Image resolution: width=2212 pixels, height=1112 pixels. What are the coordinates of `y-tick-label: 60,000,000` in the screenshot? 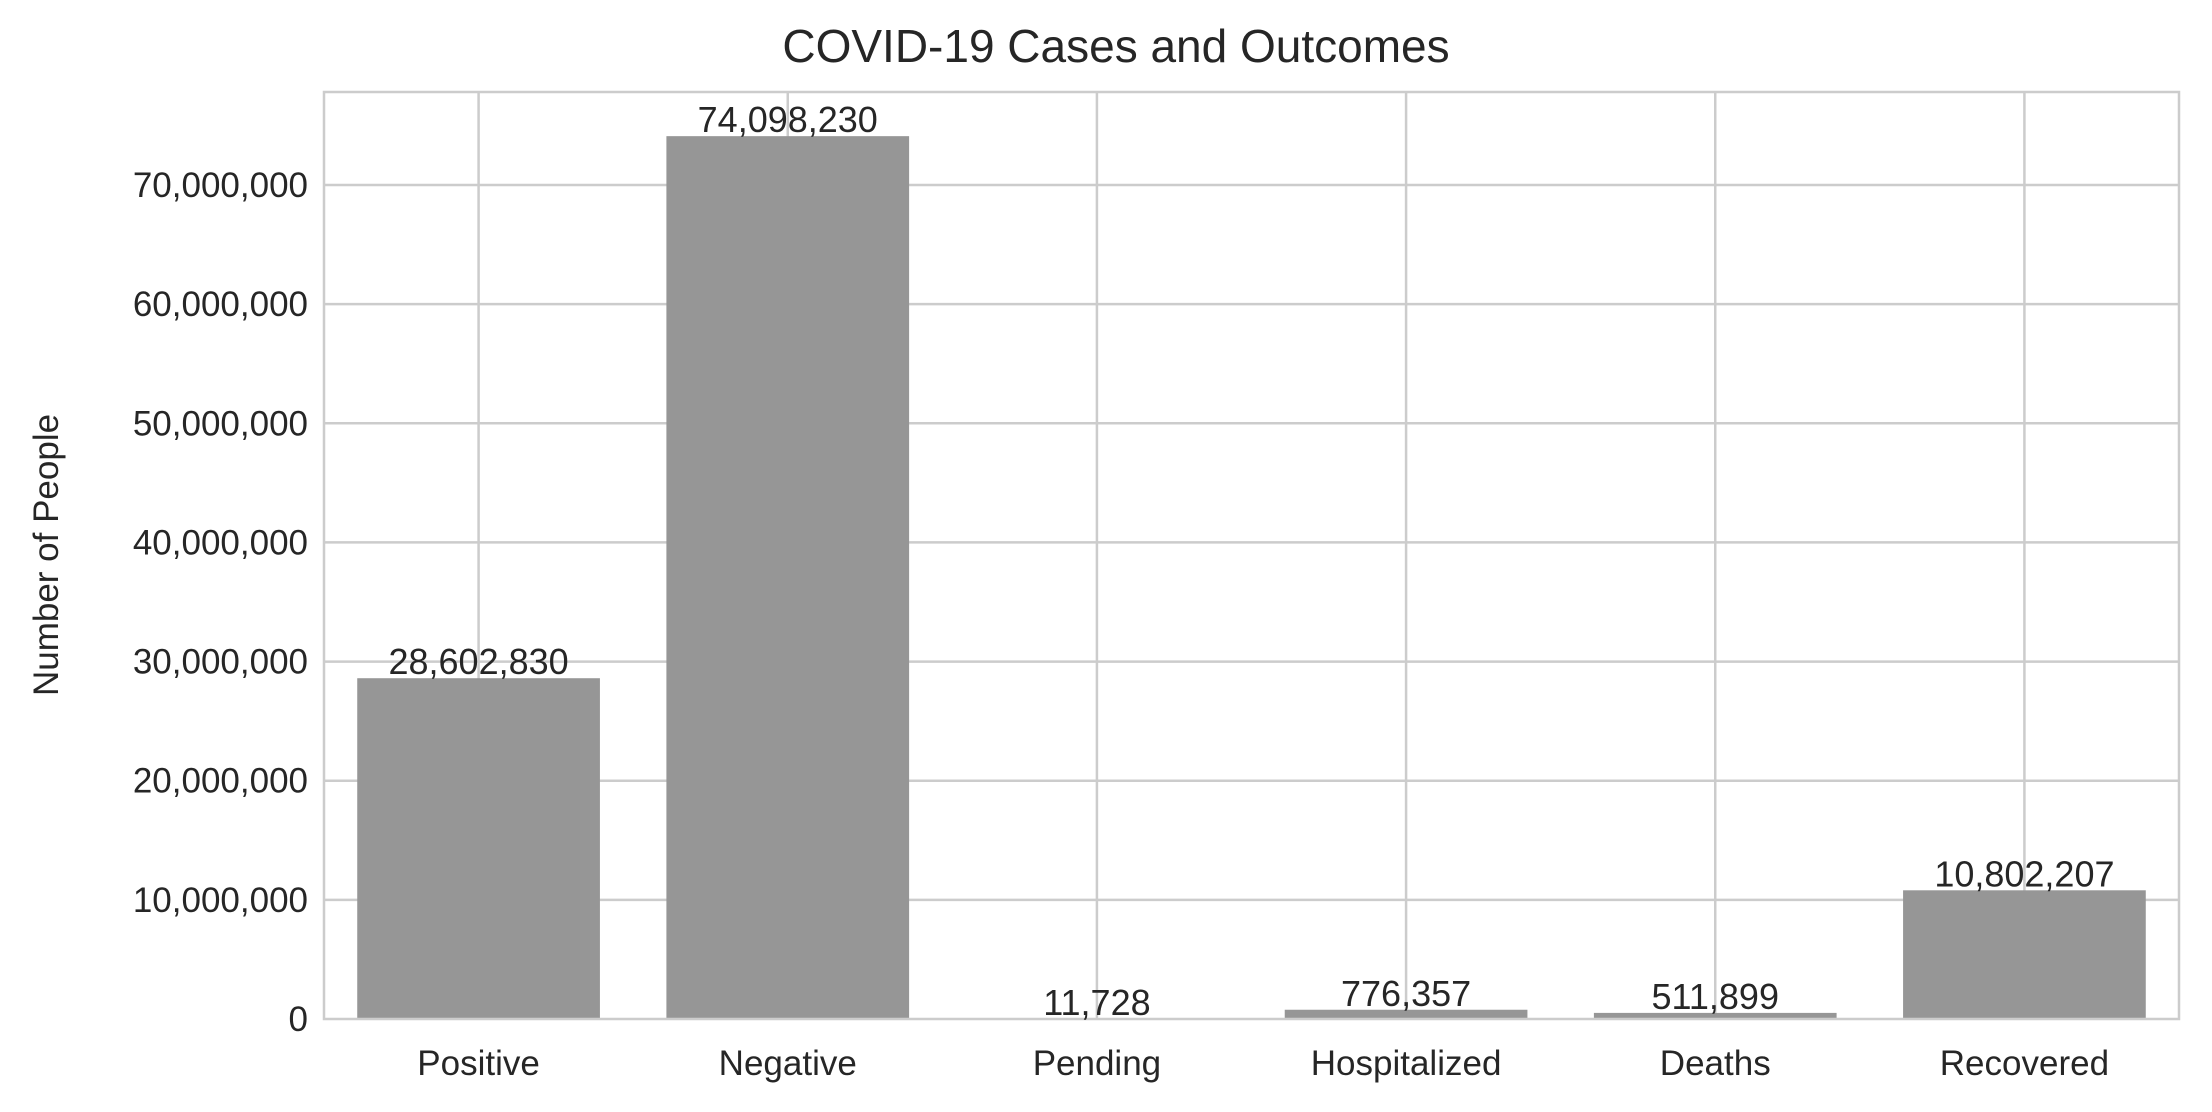 It's located at (220, 304).